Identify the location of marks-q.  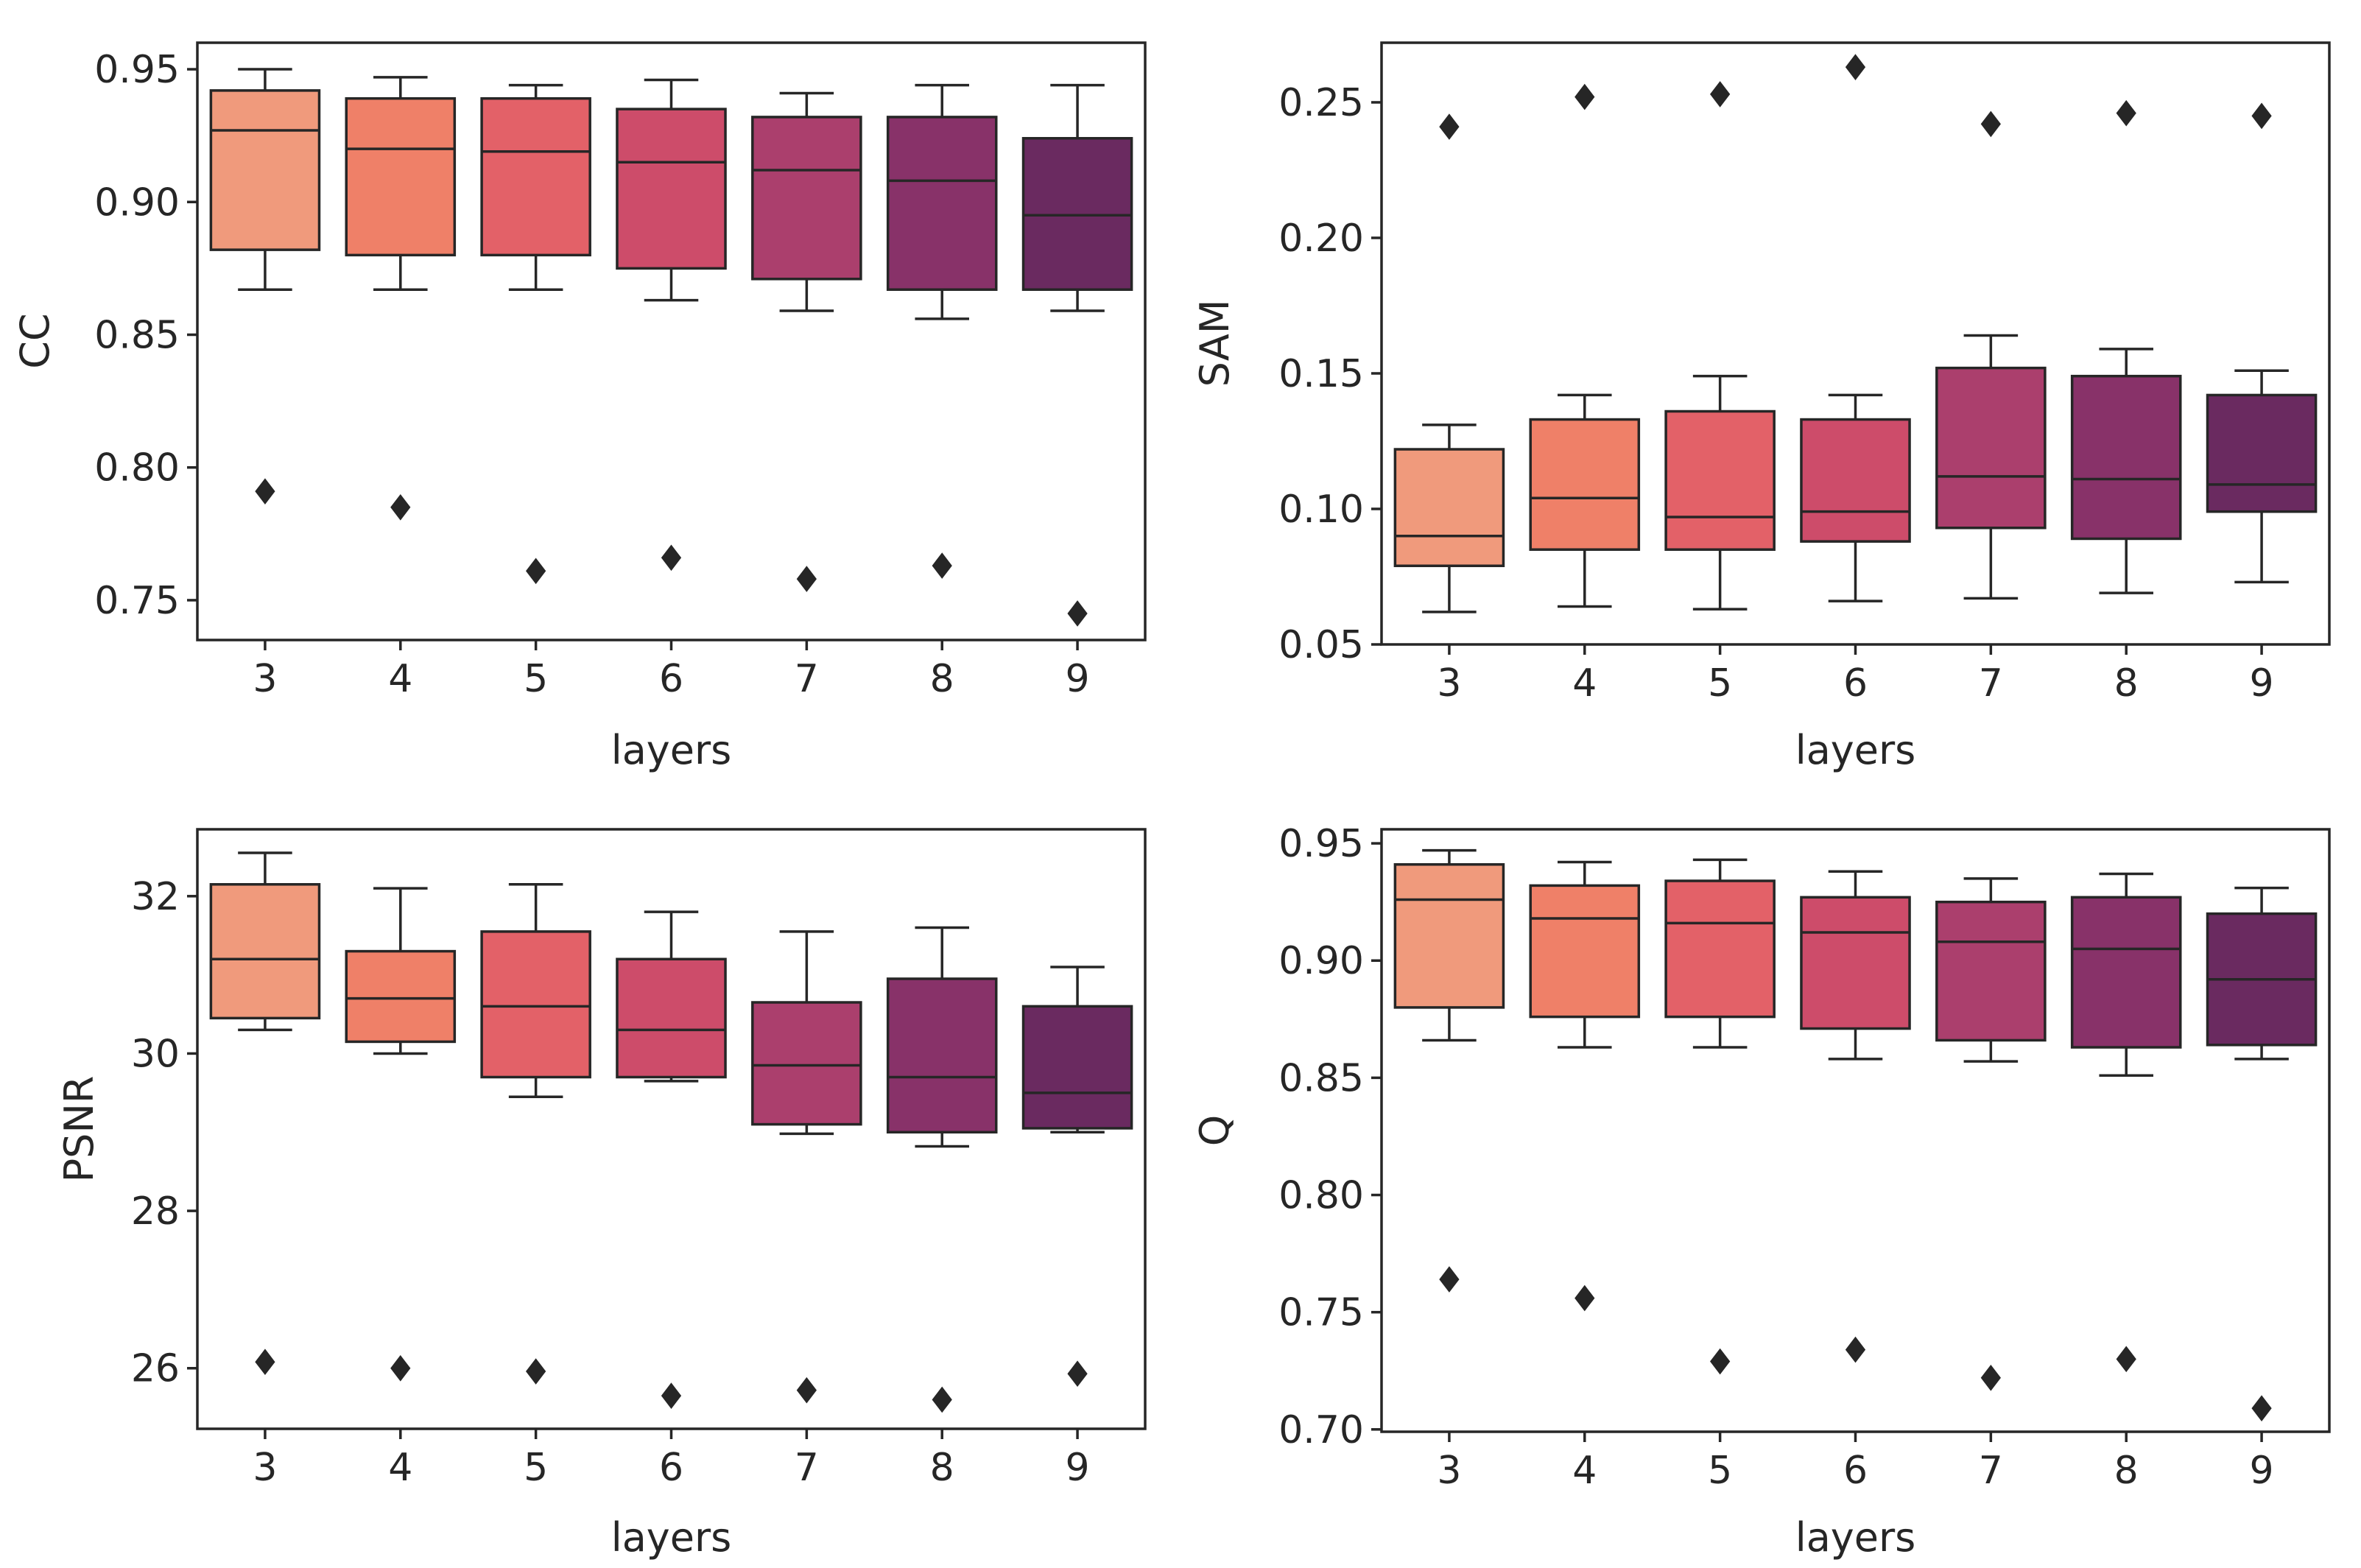
(1855, 1134).